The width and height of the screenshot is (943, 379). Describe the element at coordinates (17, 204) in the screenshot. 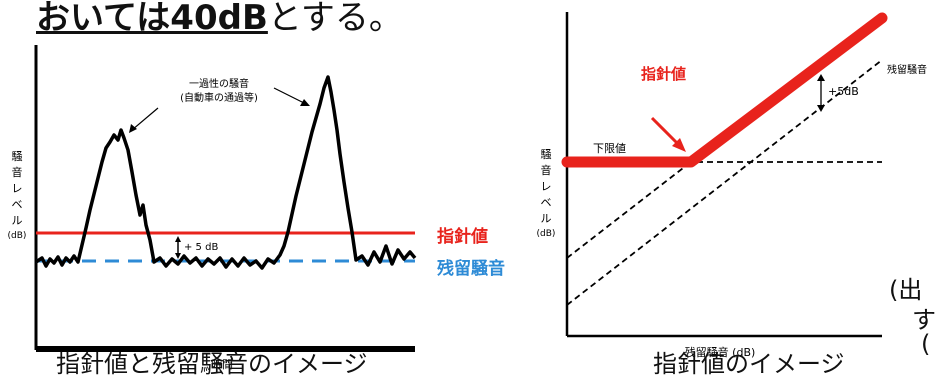

I see `left-ylabel-4: ベ` at that location.